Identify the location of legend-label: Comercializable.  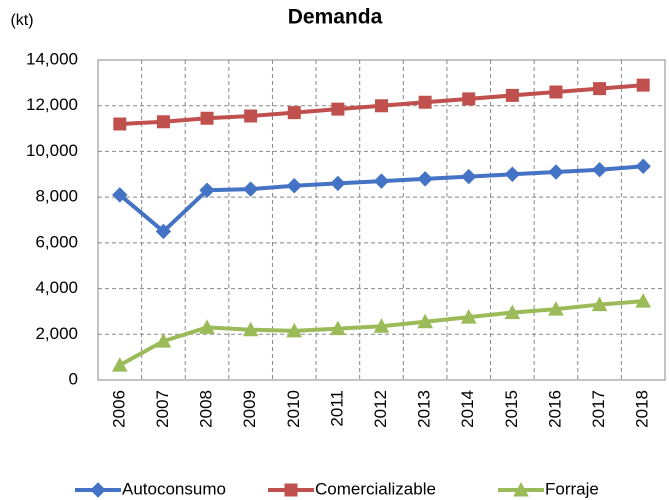
(375, 488).